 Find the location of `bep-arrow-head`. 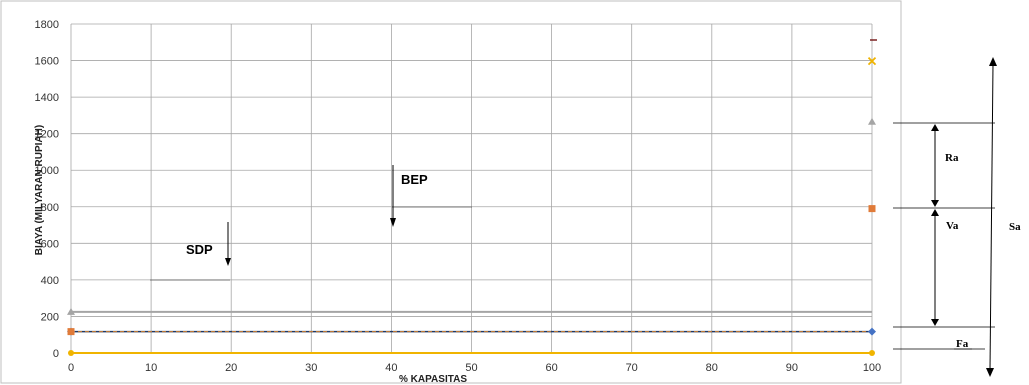

bep-arrow-head is located at coordinates (393, 222).